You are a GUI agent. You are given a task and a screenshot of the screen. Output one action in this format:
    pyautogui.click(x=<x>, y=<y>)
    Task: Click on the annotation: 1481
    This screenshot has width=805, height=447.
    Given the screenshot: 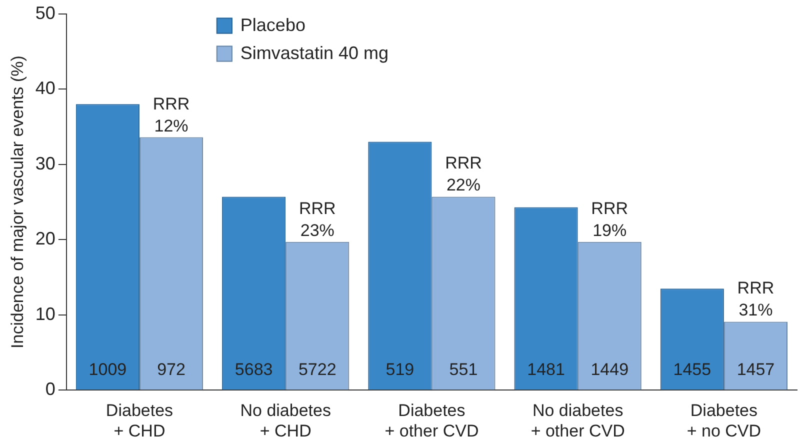 What is the action you would take?
    pyautogui.click(x=546, y=370)
    